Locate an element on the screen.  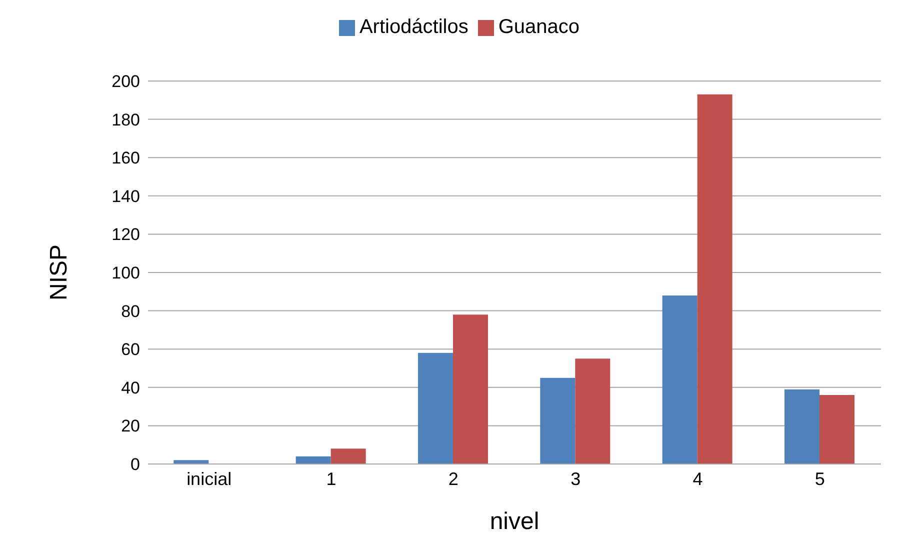
y-tick-label: 180 is located at coordinates (126, 120).